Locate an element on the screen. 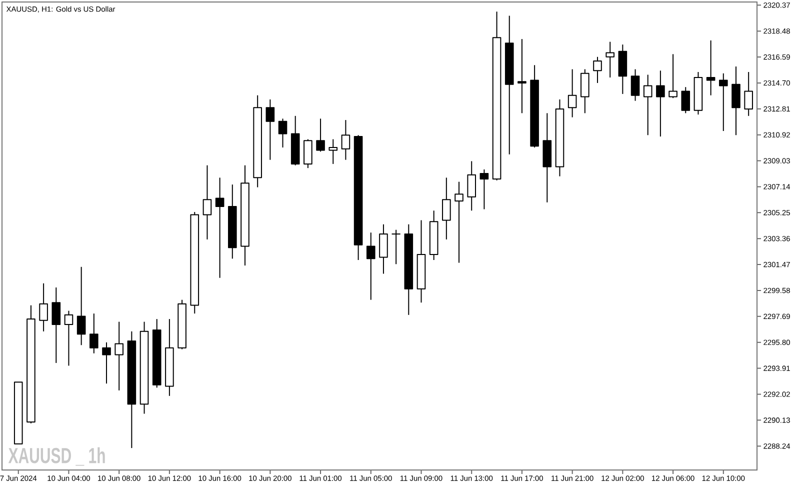  annotation: XAUUSD _ 1h is located at coordinates (56, 456).